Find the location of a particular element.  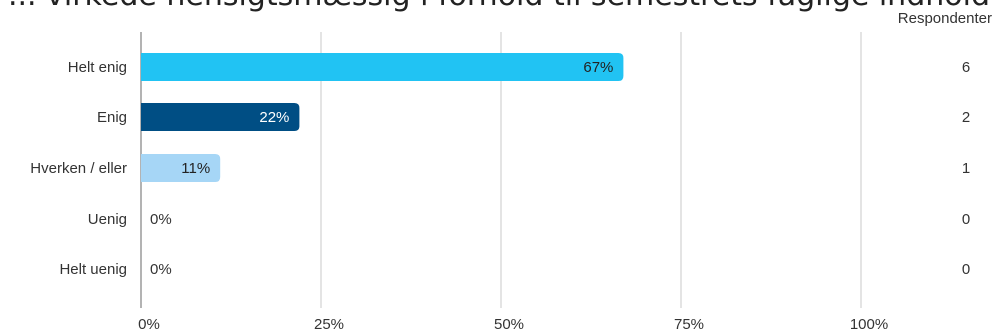

x-tick-label: 25% is located at coordinates (329, 324).